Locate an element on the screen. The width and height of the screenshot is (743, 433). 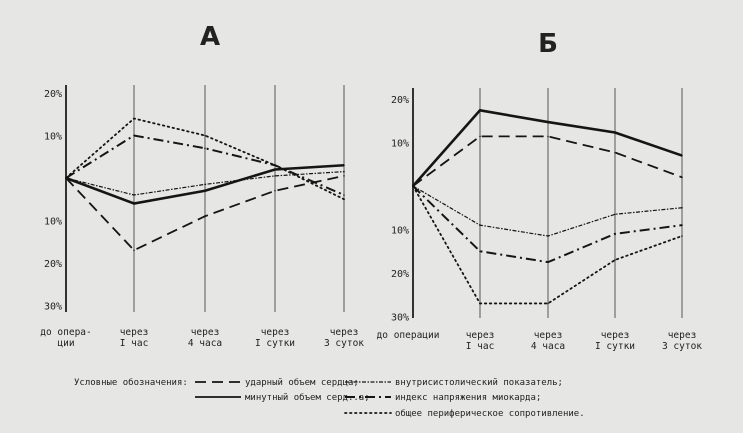
legend-label: общее периферическое сопротивление. is located at coordinates (490, 413).